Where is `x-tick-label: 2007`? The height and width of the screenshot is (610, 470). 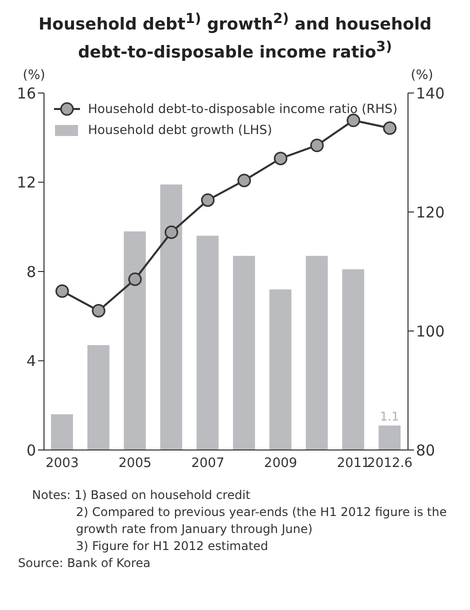 x-tick-label: 2007 is located at coordinates (207, 464).